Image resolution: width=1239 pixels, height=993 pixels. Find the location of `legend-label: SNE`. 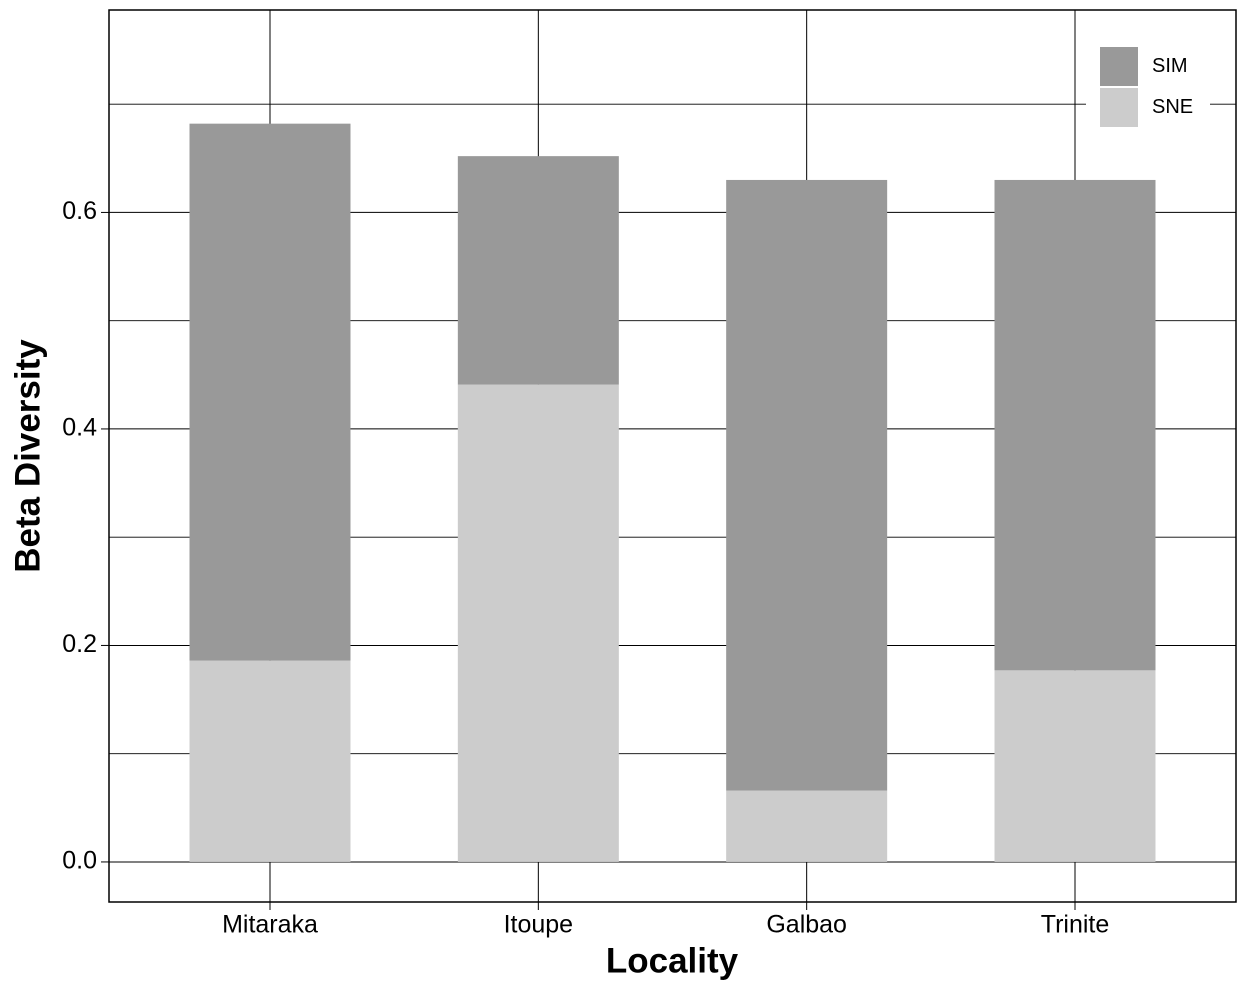

legend-label: SNE is located at coordinates (1172, 107).